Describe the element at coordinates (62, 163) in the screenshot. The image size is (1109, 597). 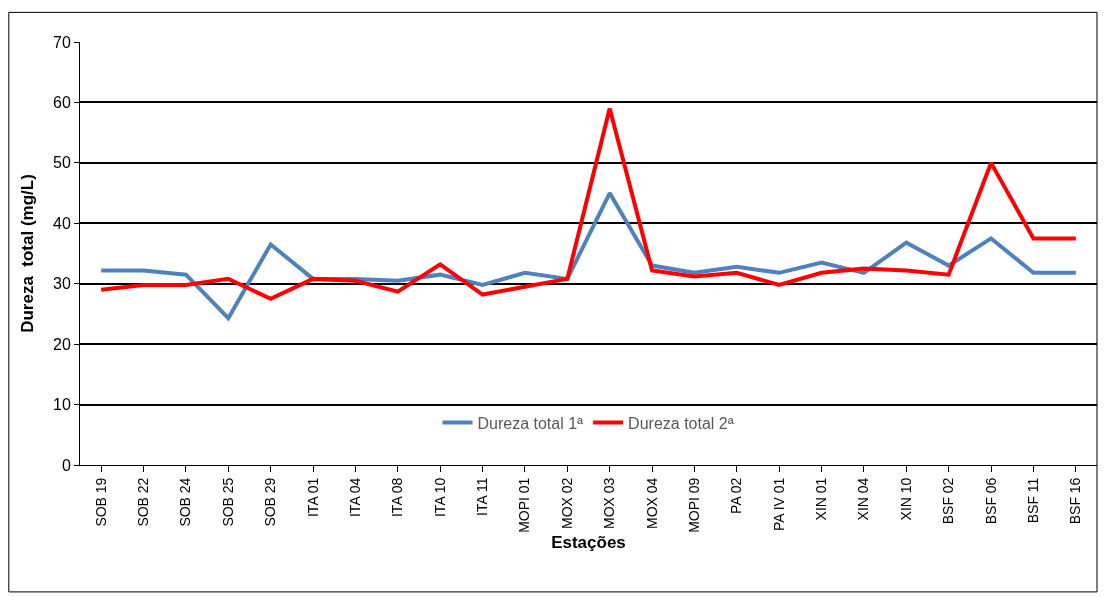
I see `y-tick-label: 50` at that location.